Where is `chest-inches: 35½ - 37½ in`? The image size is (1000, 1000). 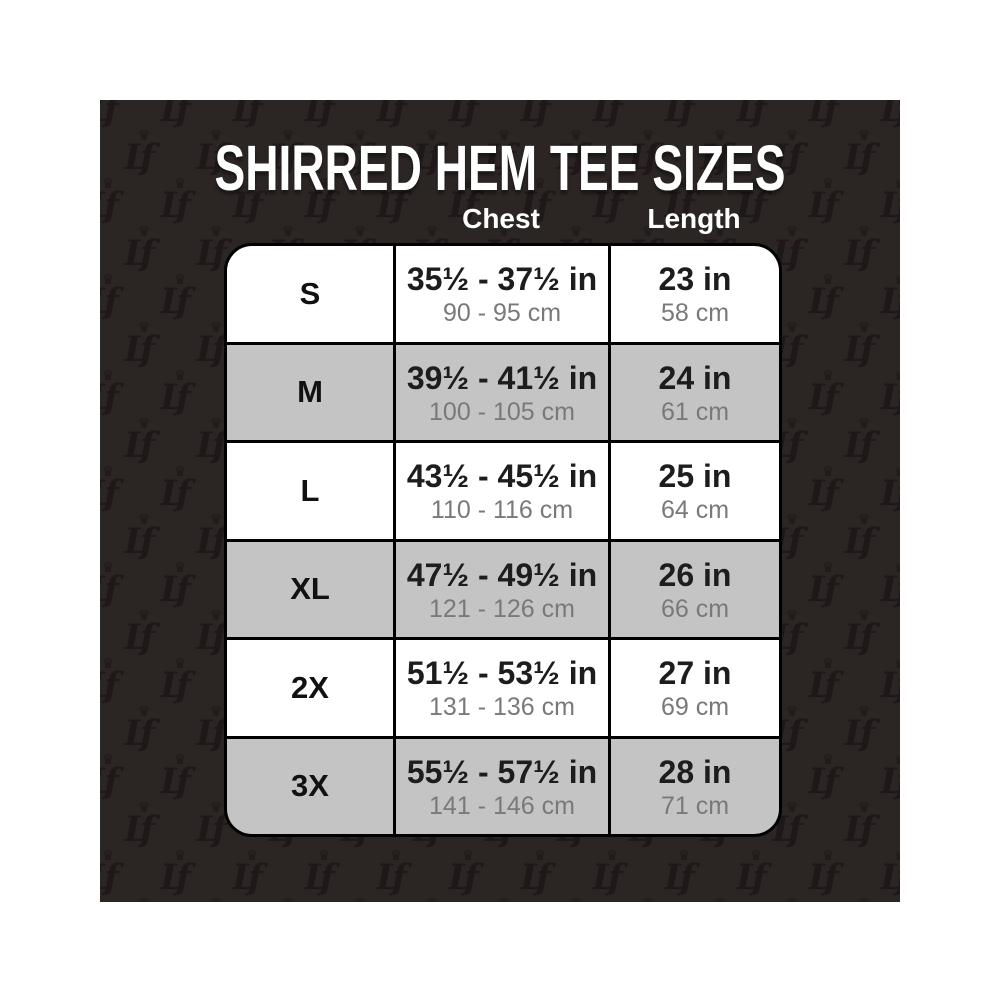 chest-inches: 35½ - 37½ in is located at coordinates (502, 279).